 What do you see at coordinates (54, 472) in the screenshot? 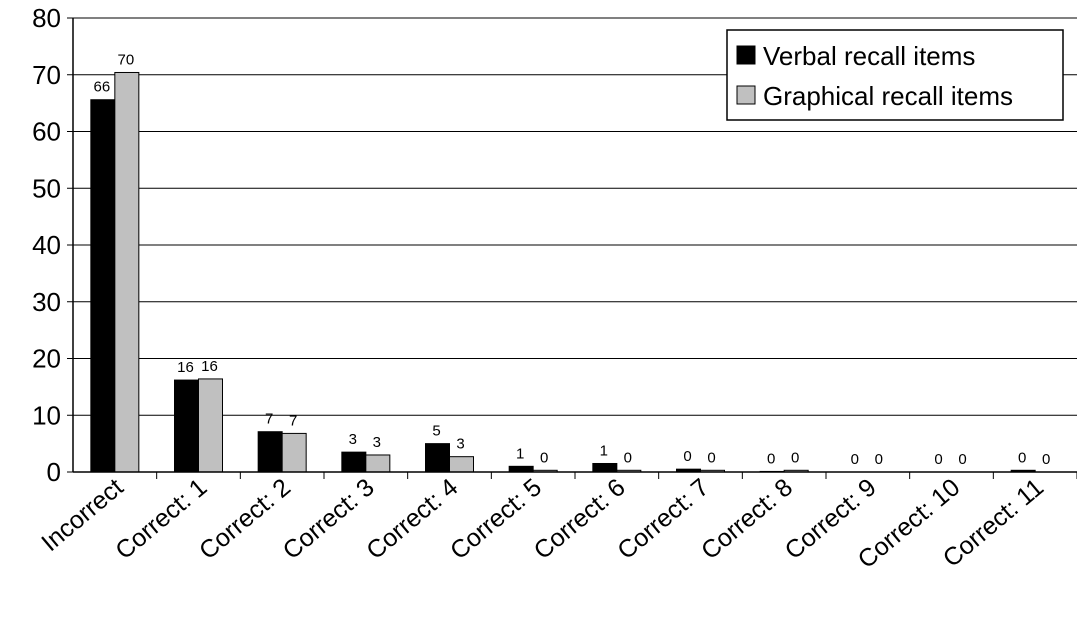
I see `y-tick-label: 0` at bounding box center [54, 472].